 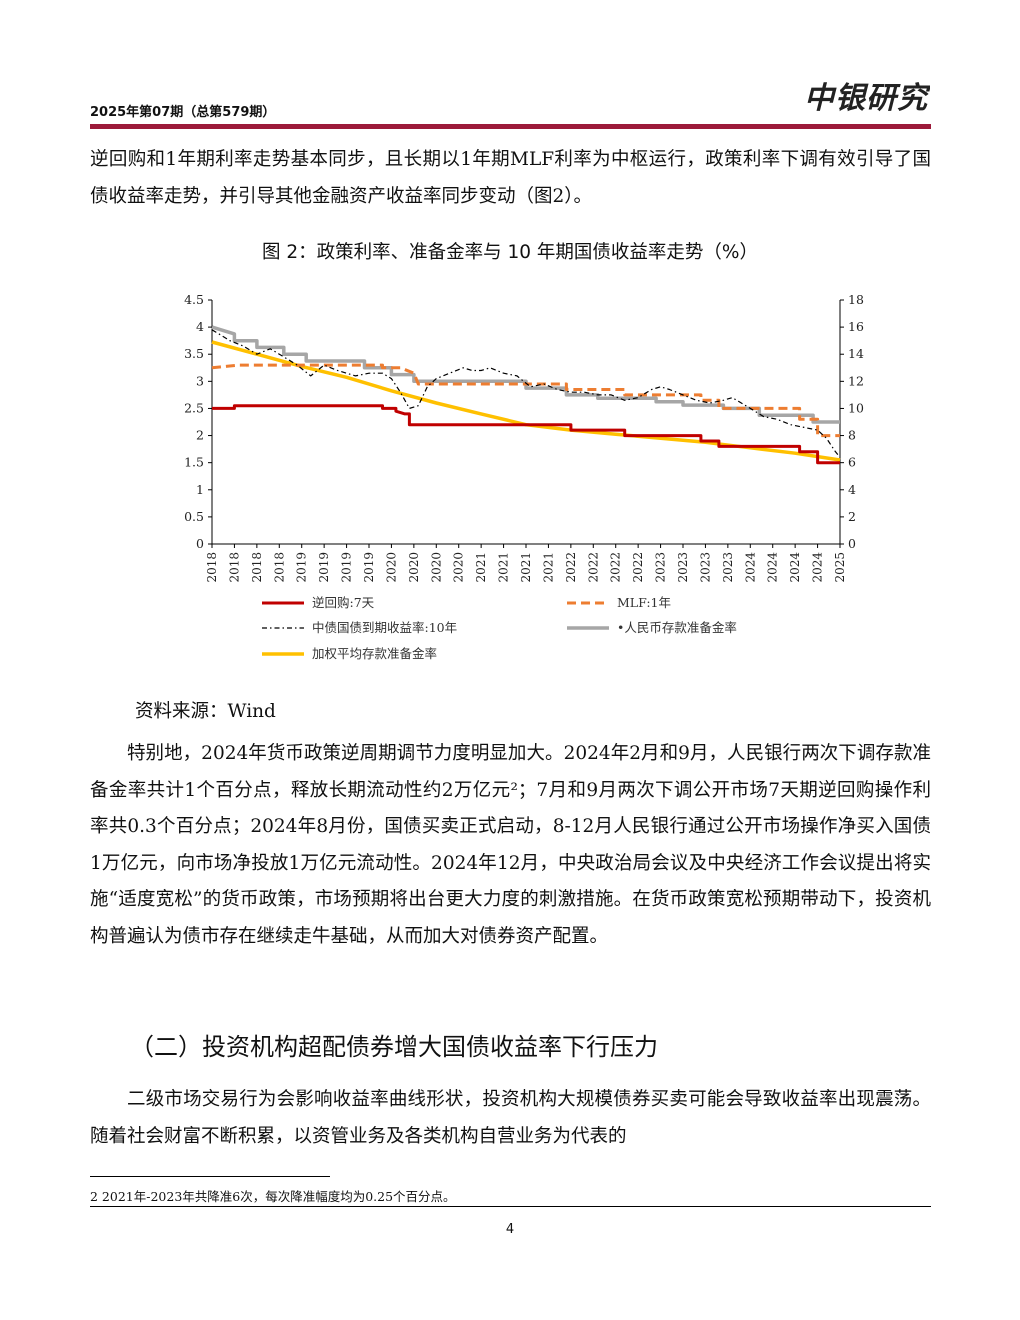 I want to click on legend-label: 中债国债到期收益率:10年, so click(x=384, y=627).